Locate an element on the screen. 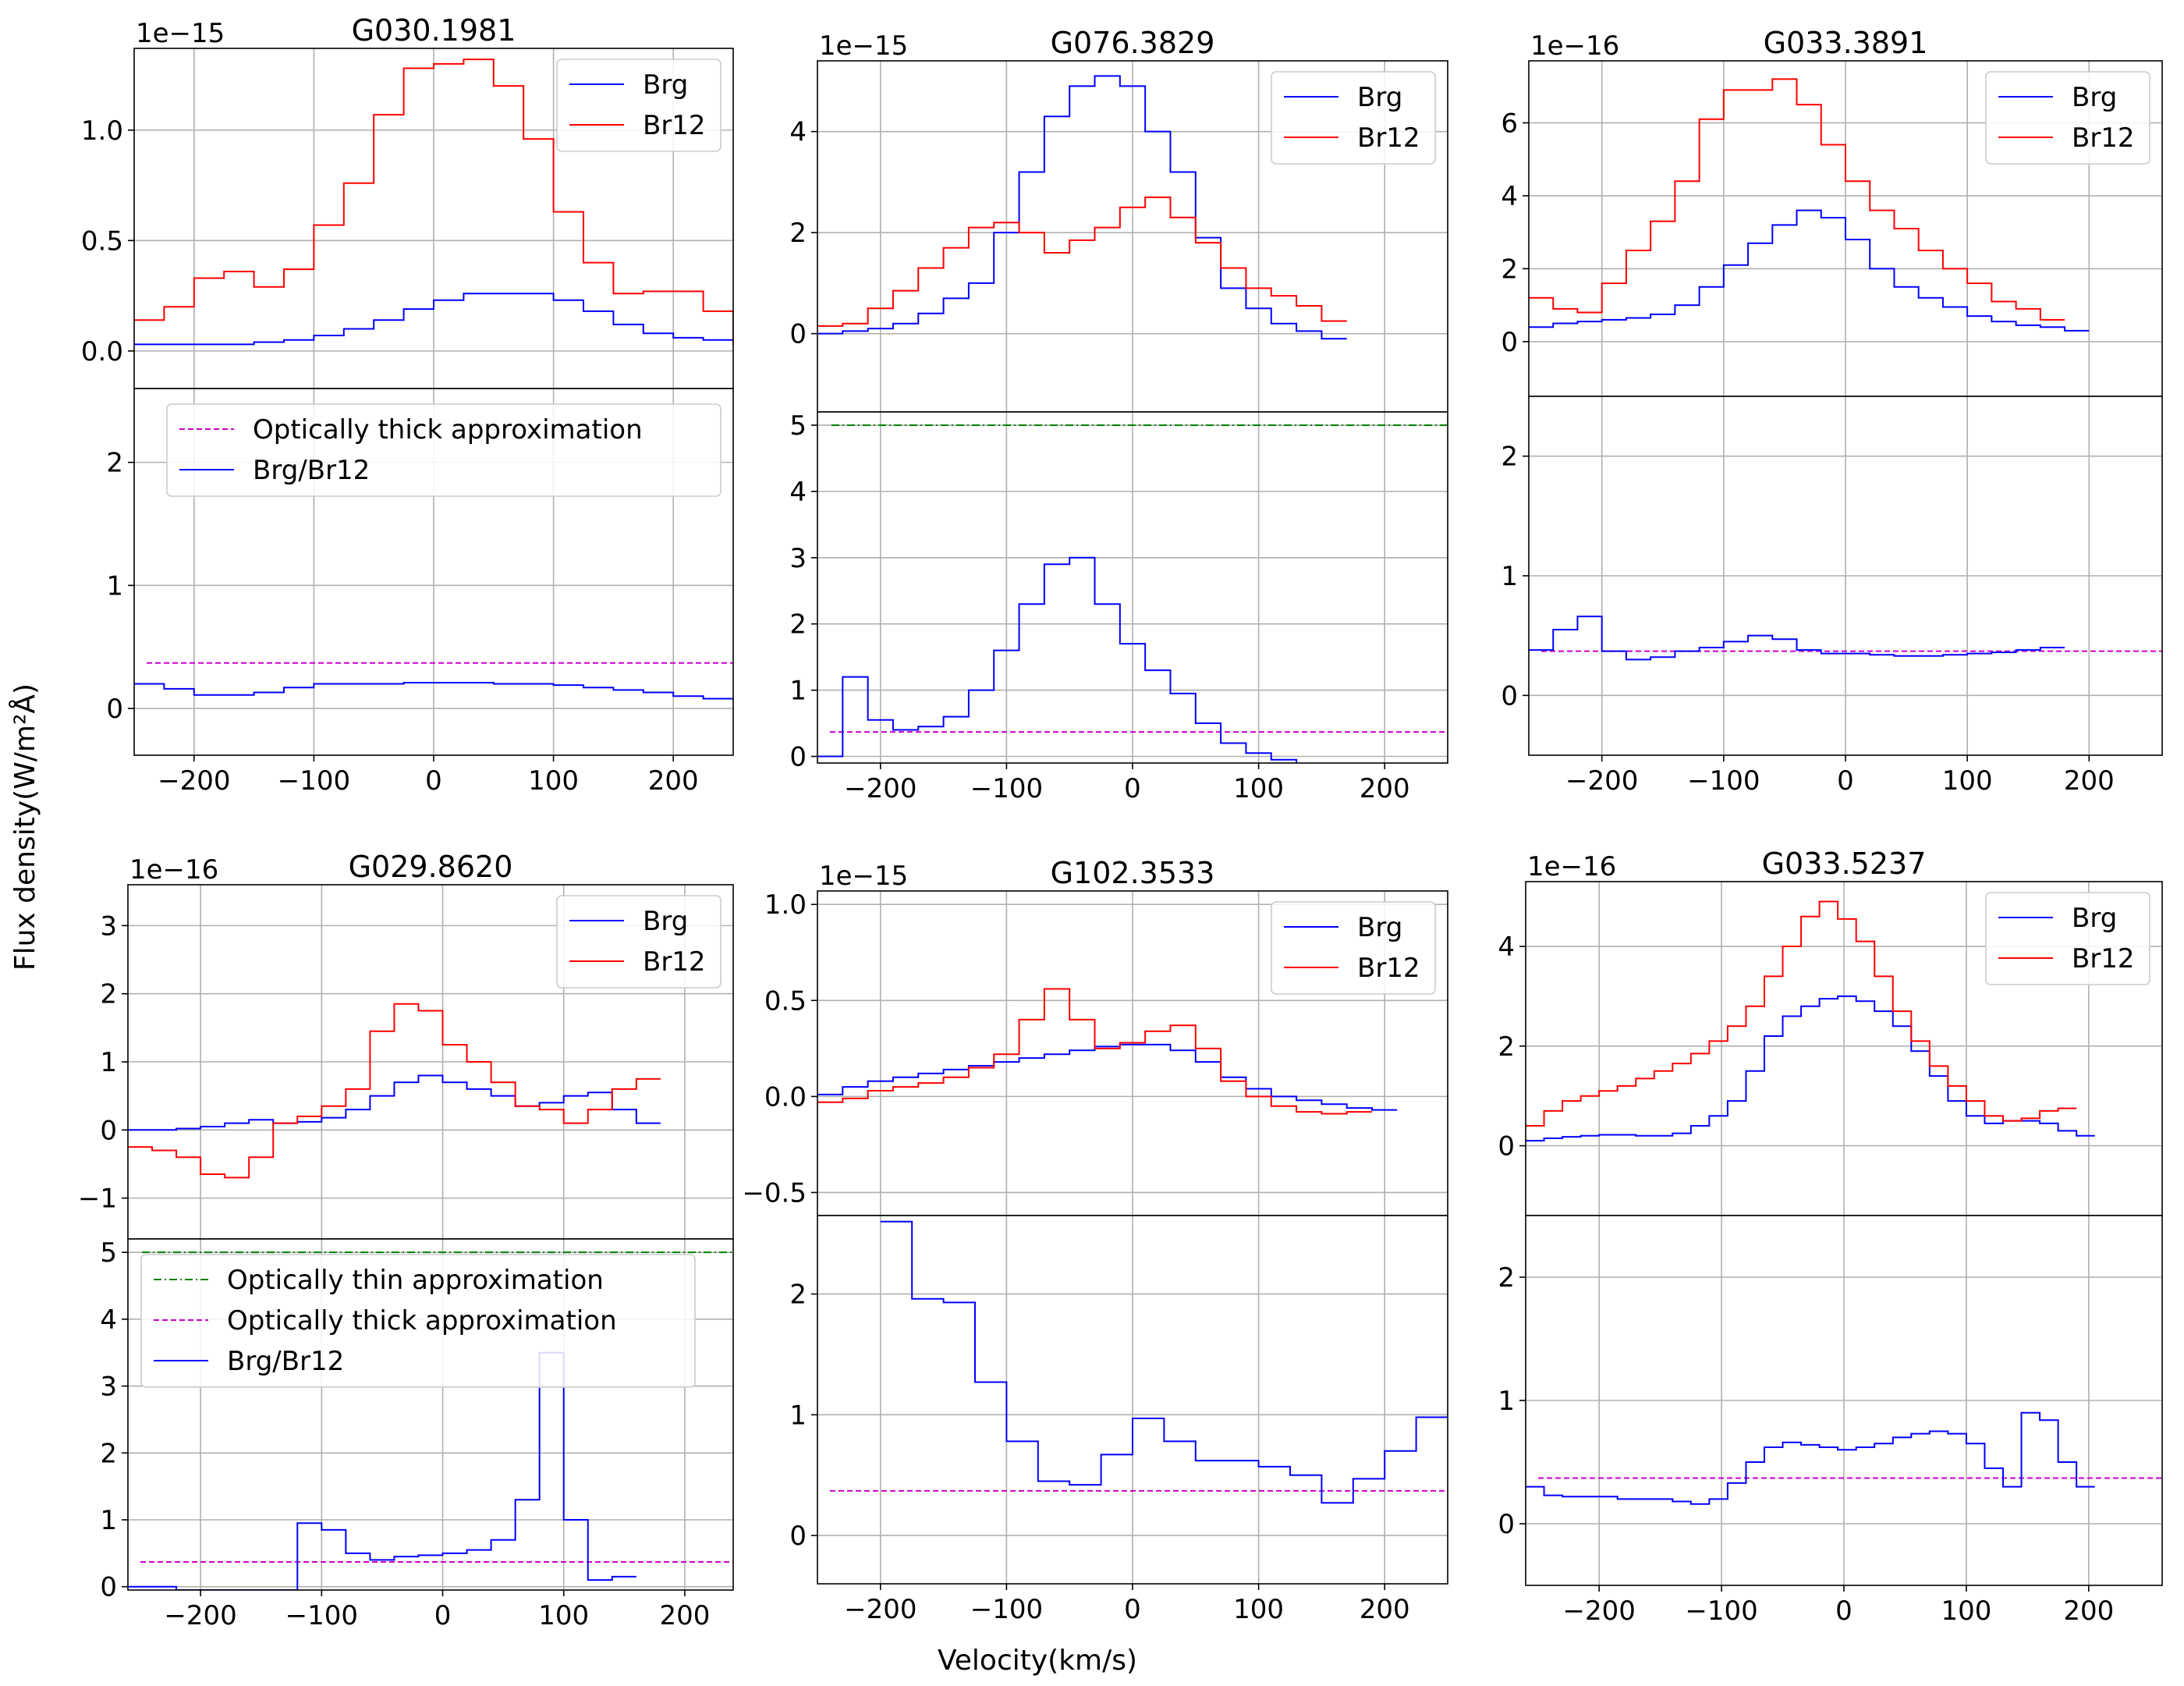  p4-bottom-frame is located at coordinates (431, 1414).